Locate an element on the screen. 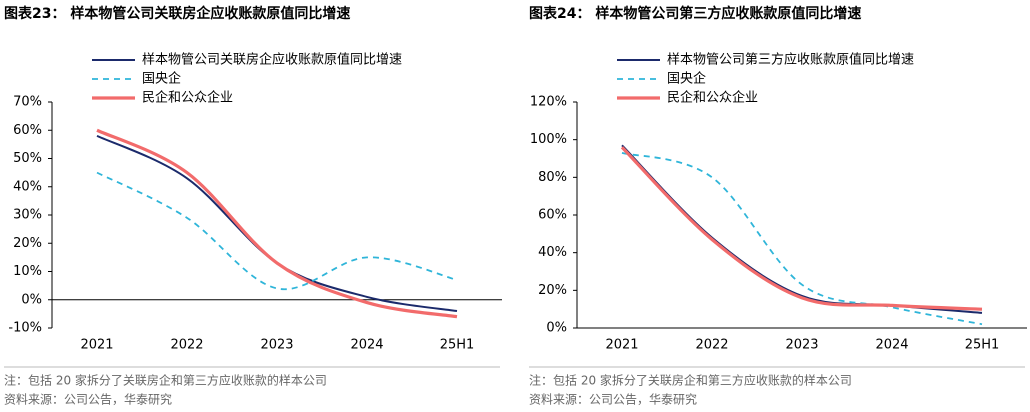 The image size is (1030, 412). y-tick-label: 80% is located at coordinates (552, 177).